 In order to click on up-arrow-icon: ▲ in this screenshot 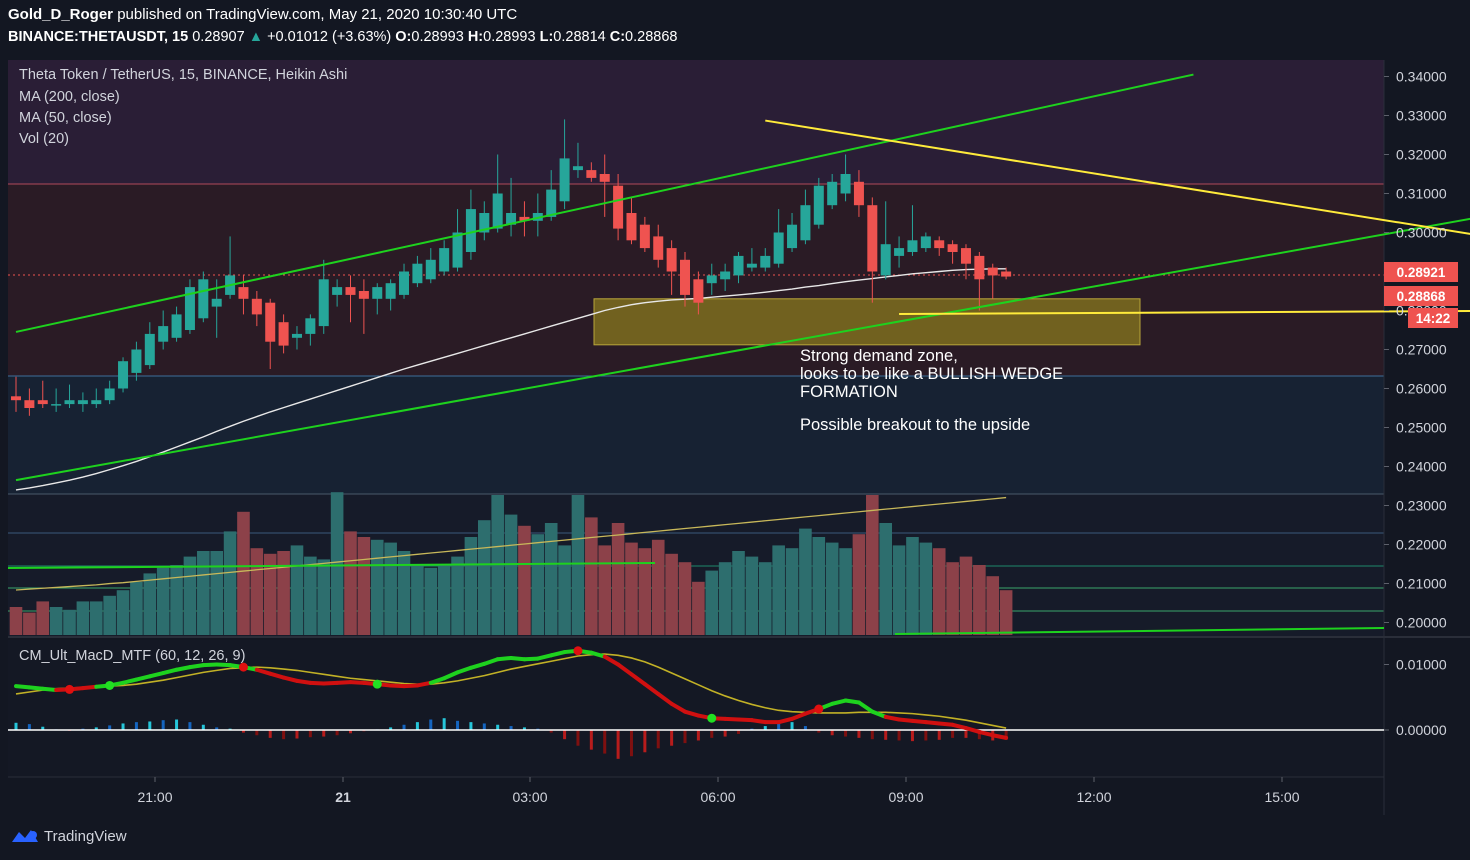, I will do `click(256, 37)`.